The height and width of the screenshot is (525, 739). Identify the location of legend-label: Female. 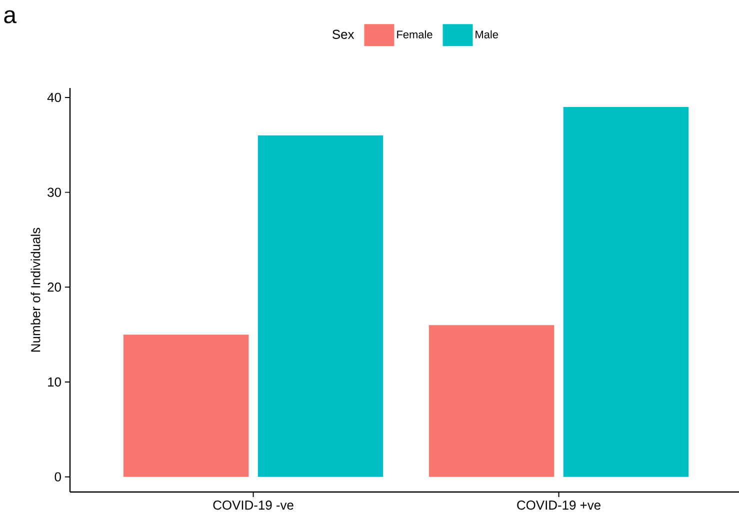
(414, 34).